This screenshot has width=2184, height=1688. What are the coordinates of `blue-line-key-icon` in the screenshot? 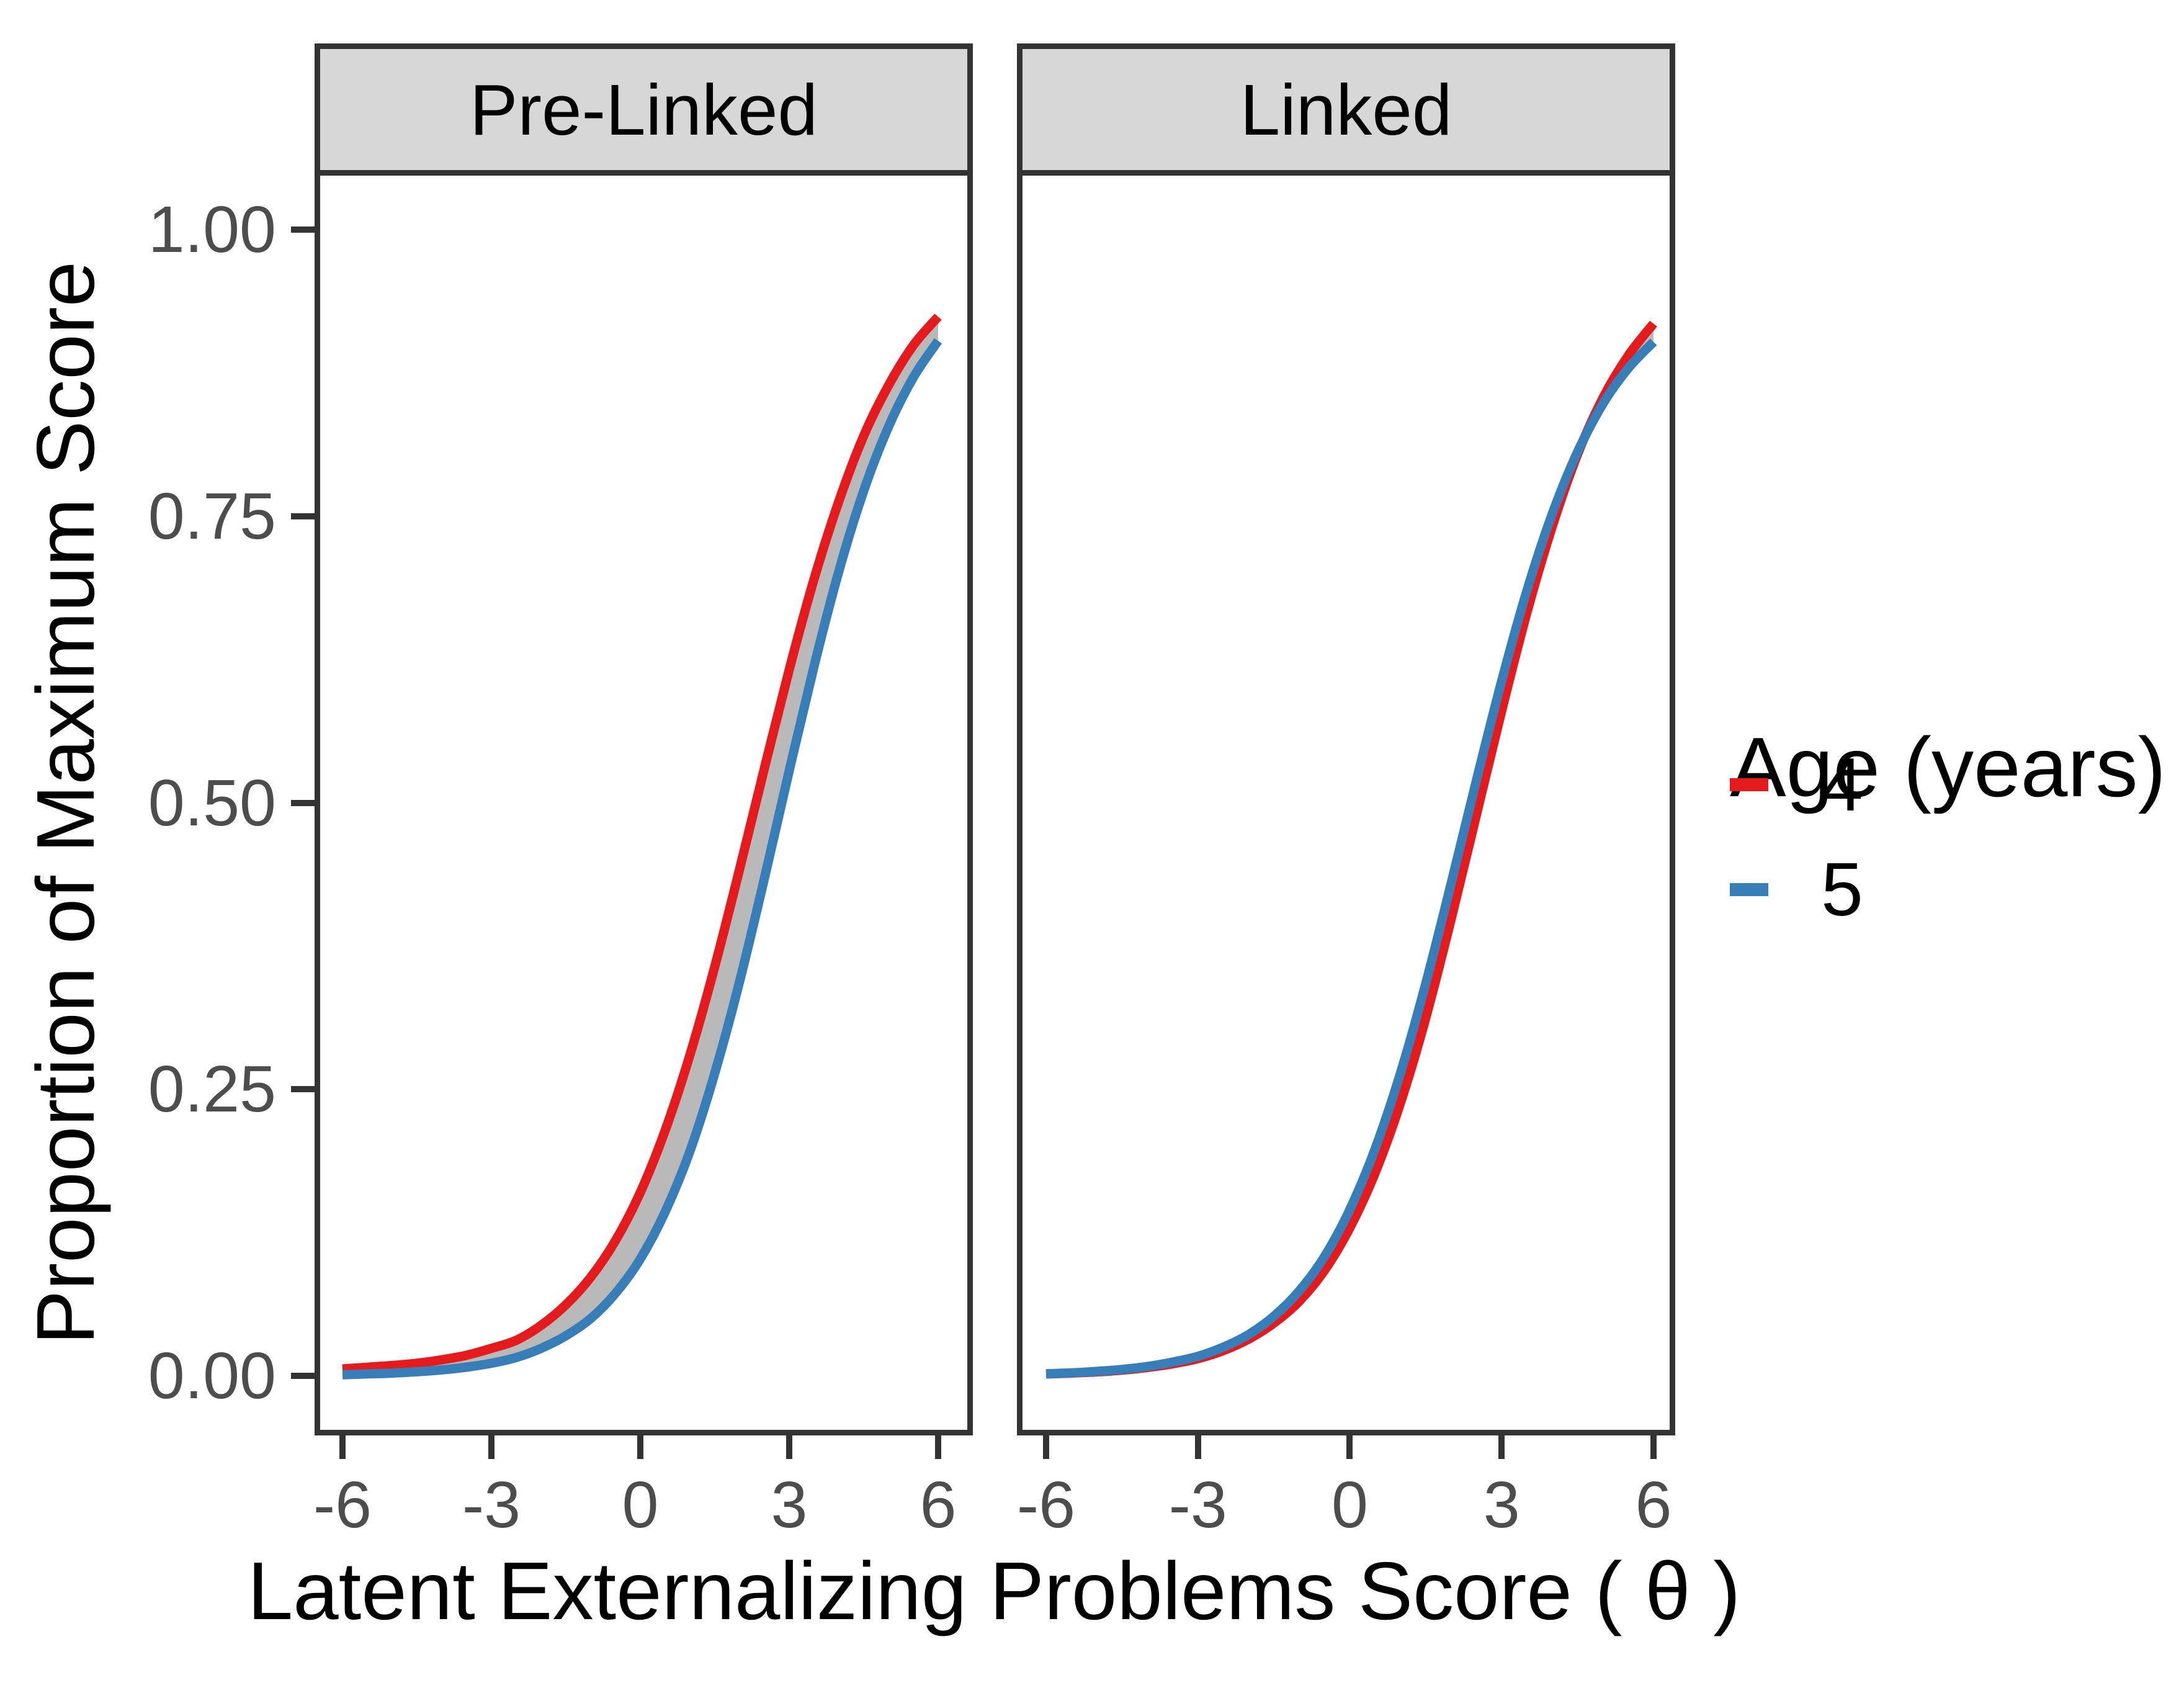 It's located at (1749, 889).